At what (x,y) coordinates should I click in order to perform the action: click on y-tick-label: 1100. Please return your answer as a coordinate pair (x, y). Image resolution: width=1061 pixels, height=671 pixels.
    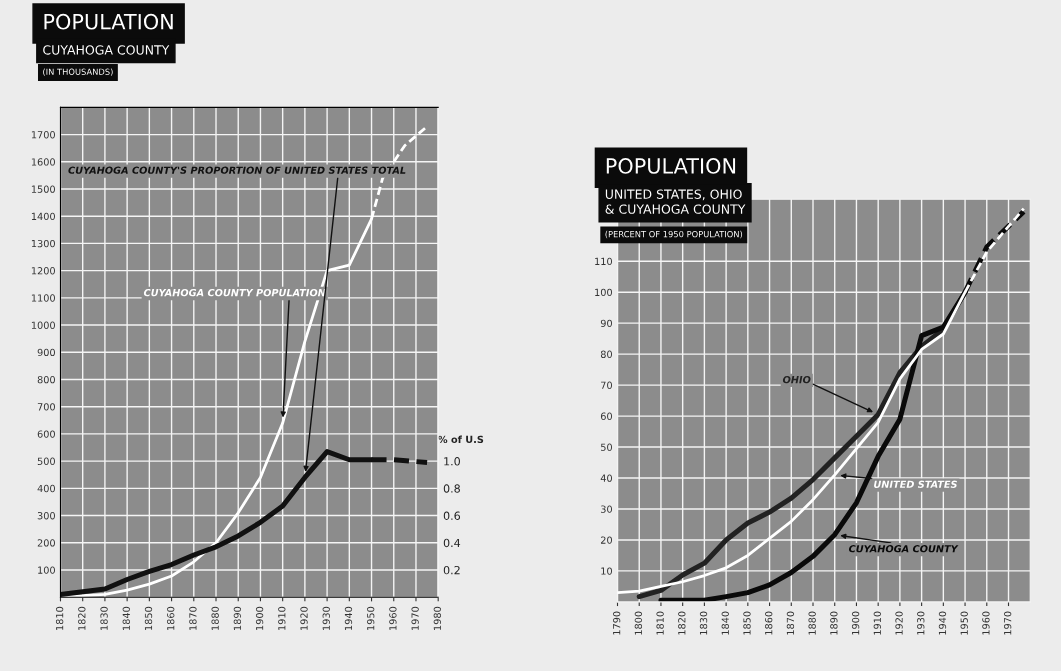
    Looking at the image, I should click on (43, 298).